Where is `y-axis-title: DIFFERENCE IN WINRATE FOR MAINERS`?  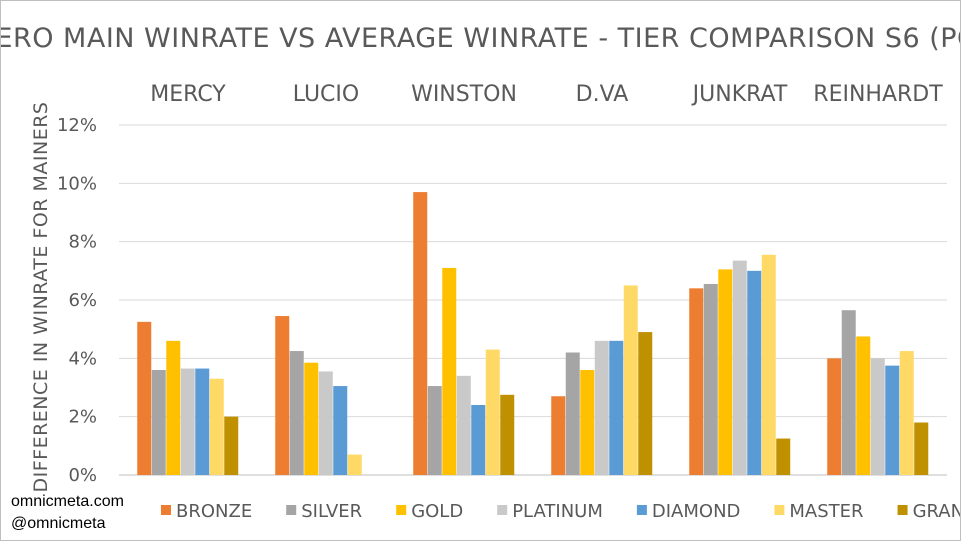 y-axis-title: DIFFERENCE IN WINRATE FOR MAINERS is located at coordinates (41, 297).